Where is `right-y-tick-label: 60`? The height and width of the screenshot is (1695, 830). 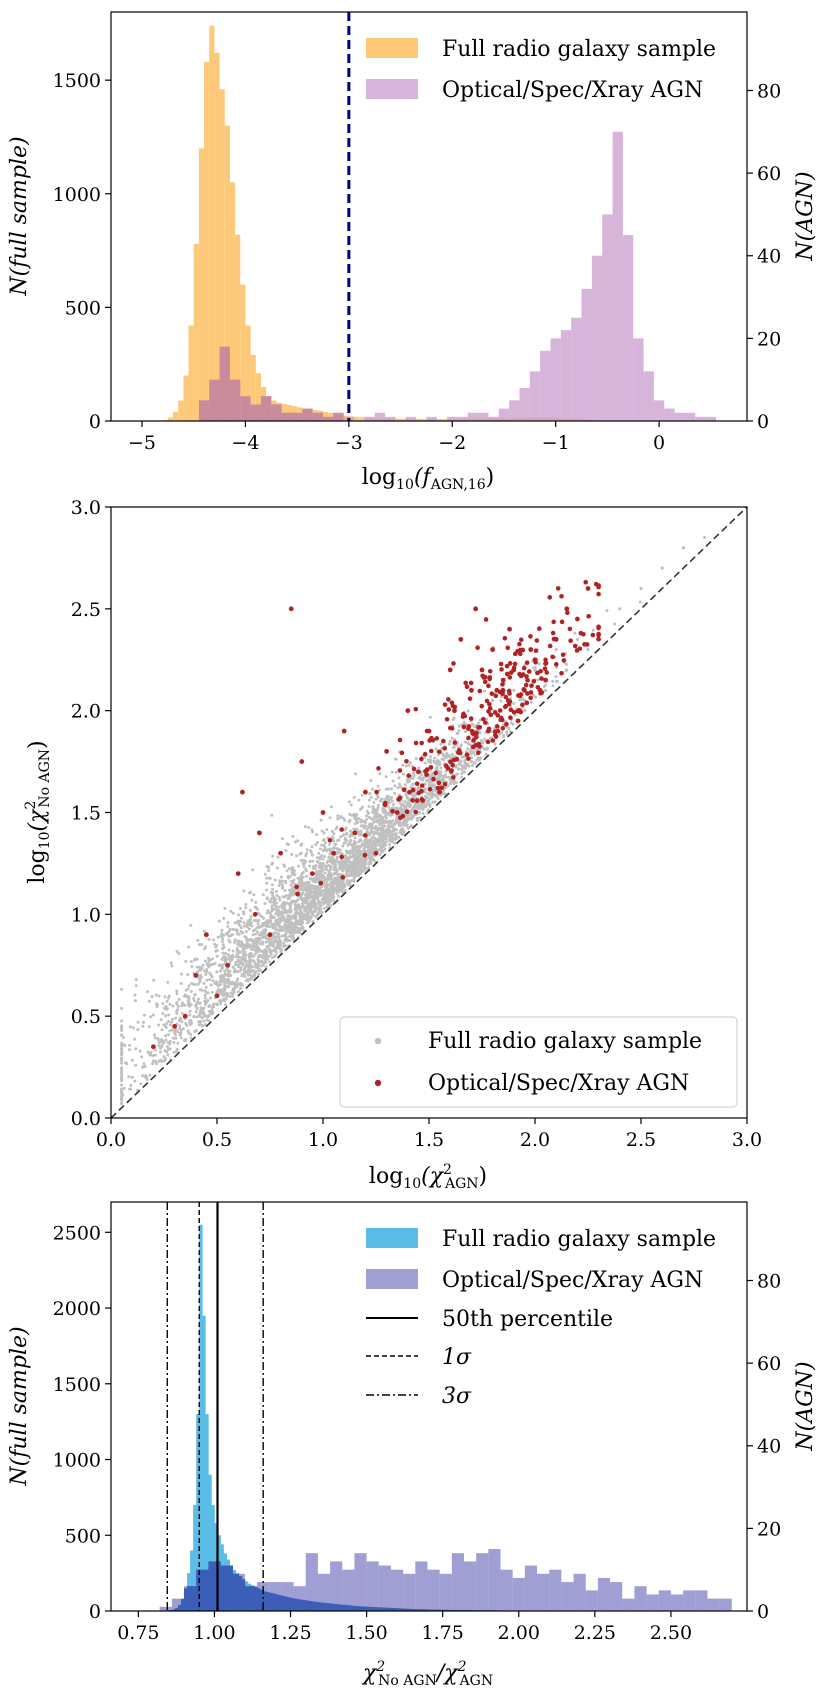
right-y-tick-label: 60 is located at coordinates (769, 1364).